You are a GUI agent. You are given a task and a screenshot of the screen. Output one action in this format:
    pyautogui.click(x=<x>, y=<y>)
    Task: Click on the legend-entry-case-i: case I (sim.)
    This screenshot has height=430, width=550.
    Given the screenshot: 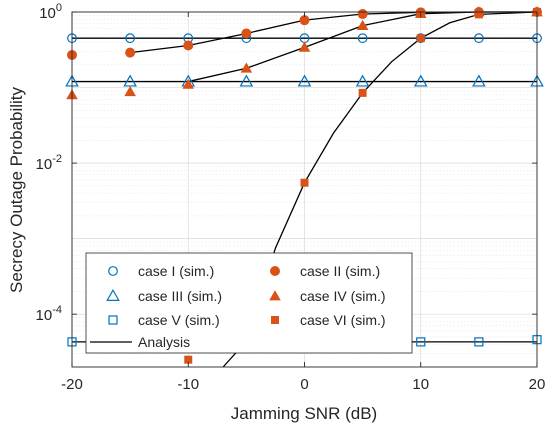 What is the action you would take?
    pyautogui.click(x=161, y=271)
    